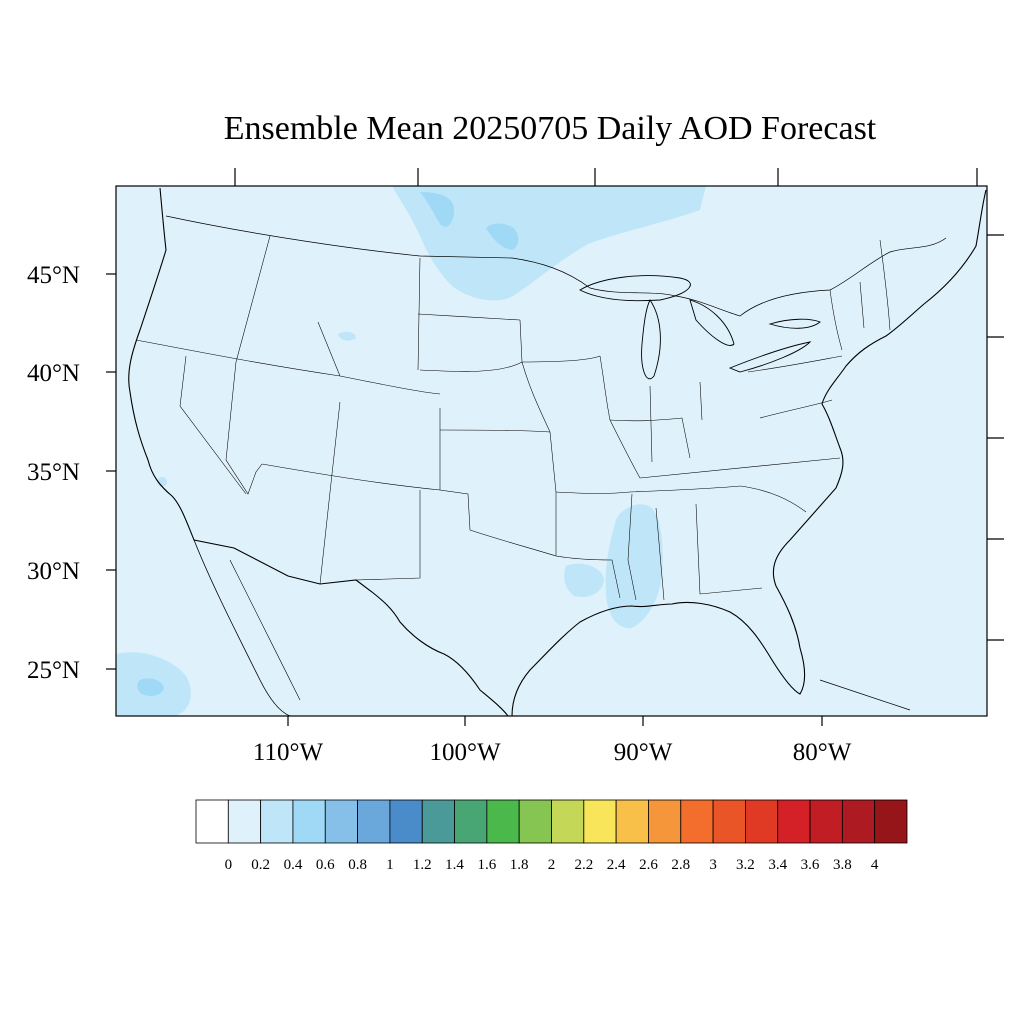  Describe the element at coordinates (347, 336) in the screenshot. I see `aod-spot-wyoming` at that location.